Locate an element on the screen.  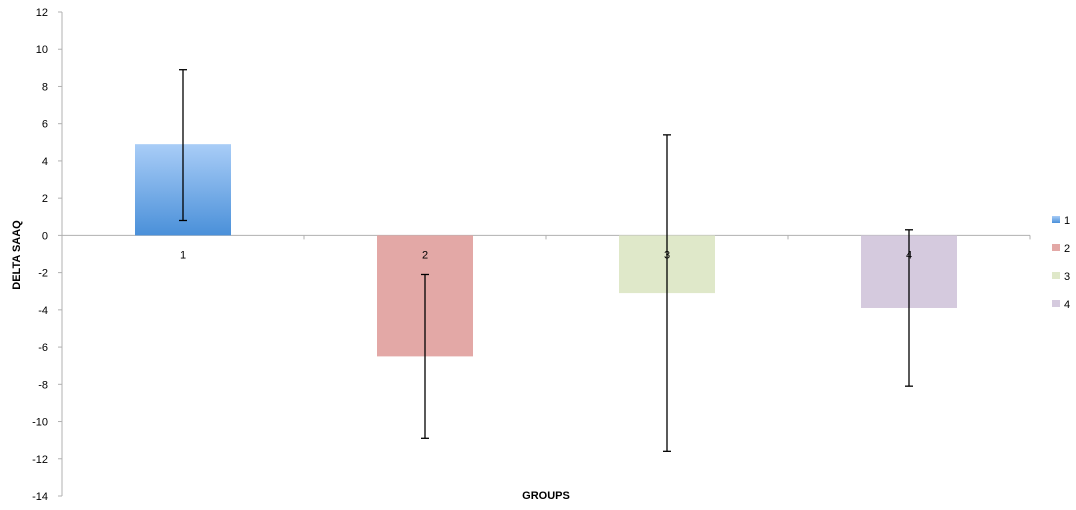
x-tick-label: 1 is located at coordinates (183, 255).